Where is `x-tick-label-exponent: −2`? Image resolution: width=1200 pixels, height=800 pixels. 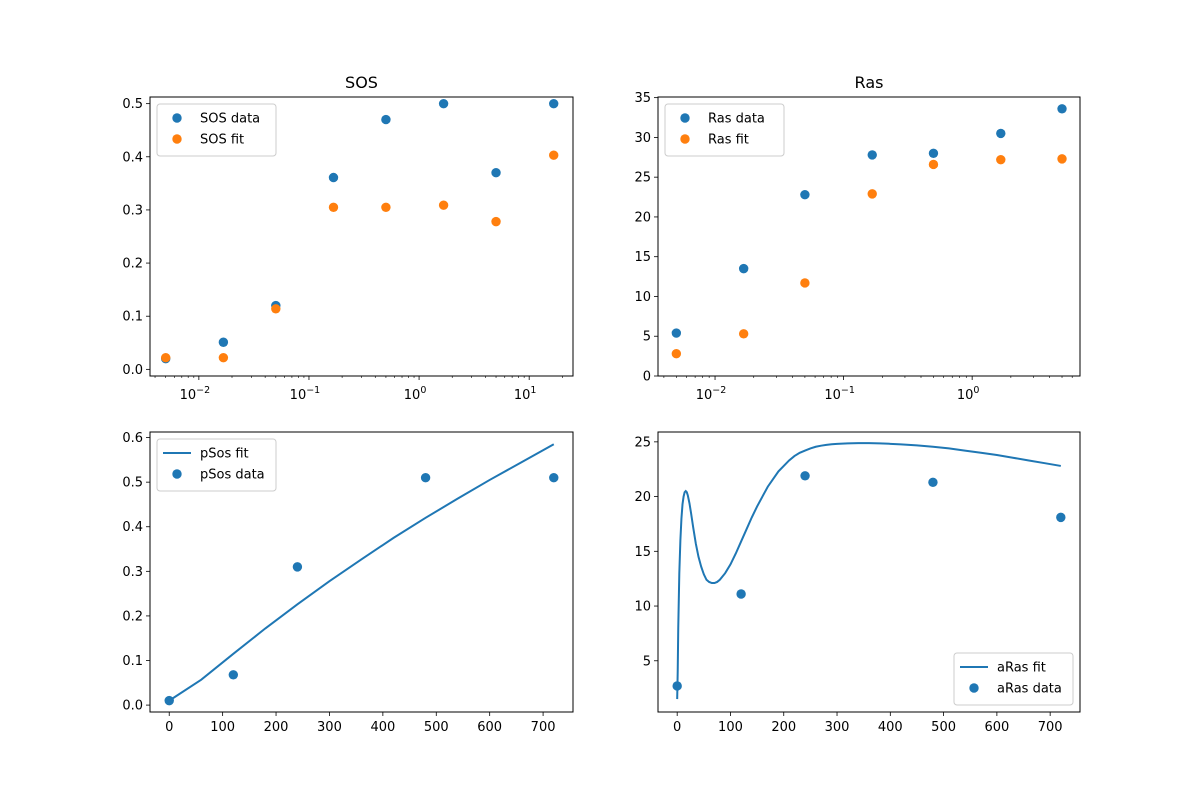 x-tick-label-exponent: −2 is located at coordinates (719, 390).